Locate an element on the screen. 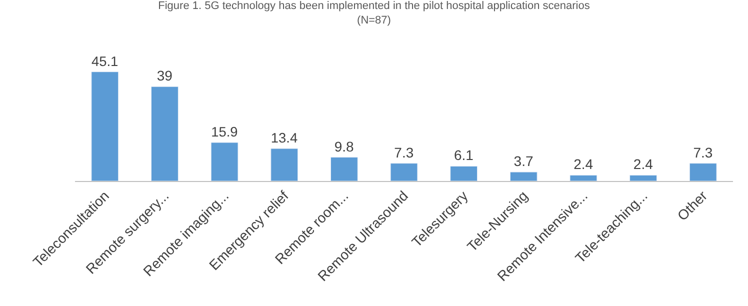 The width and height of the screenshot is (748, 306). chart-title: Figure 1. 5G technology has been implemented in the pilot hospital application scenarios (N=87) is located at coordinates (374, 13).